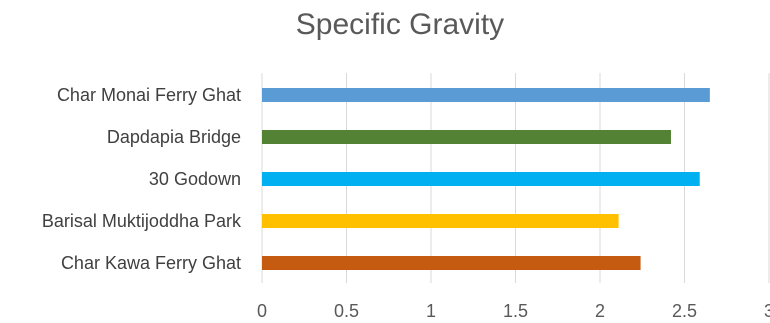 The image size is (770, 323). What do you see at coordinates (767, 311) in the screenshot?
I see `x-tick-label: 3` at bounding box center [767, 311].